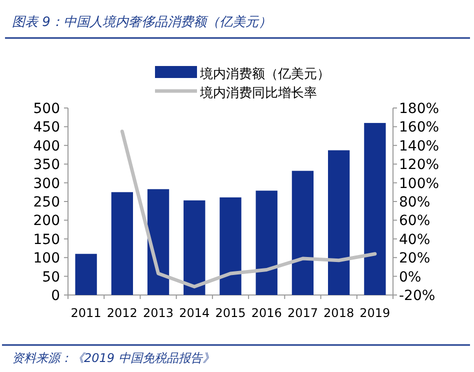 This screenshot has height=372, width=474. I want to click on x-tick-label: 2016, so click(266, 313).